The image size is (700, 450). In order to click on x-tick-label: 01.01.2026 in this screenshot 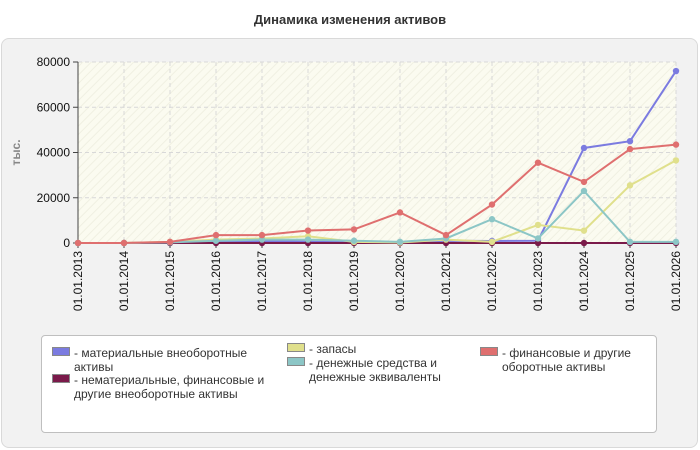, I will do `click(676, 281)`.